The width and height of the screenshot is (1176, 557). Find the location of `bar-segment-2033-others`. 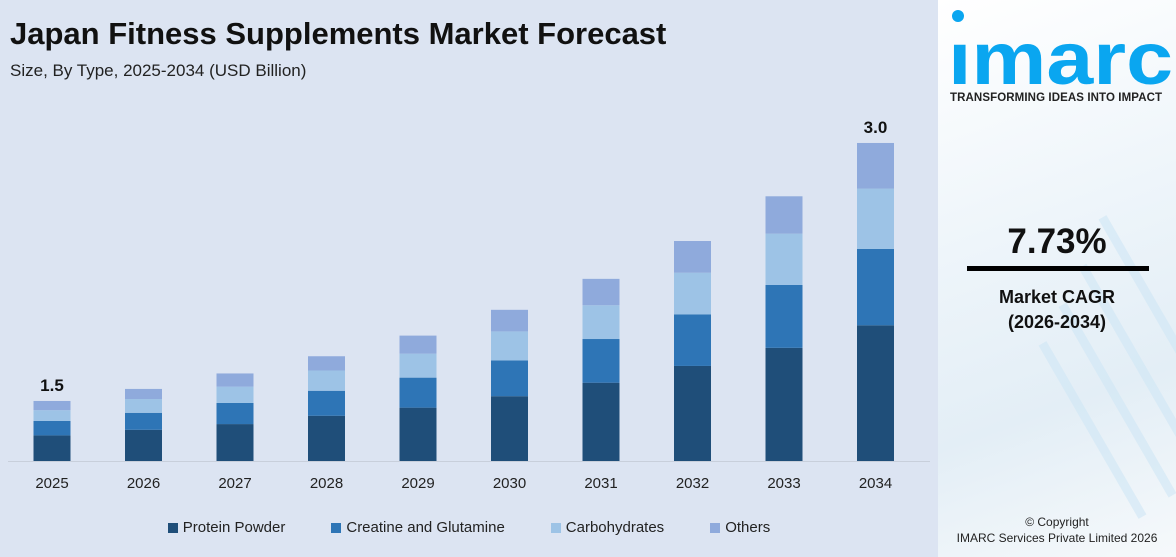

bar-segment-2033-others is located at coordinates (784, 215).